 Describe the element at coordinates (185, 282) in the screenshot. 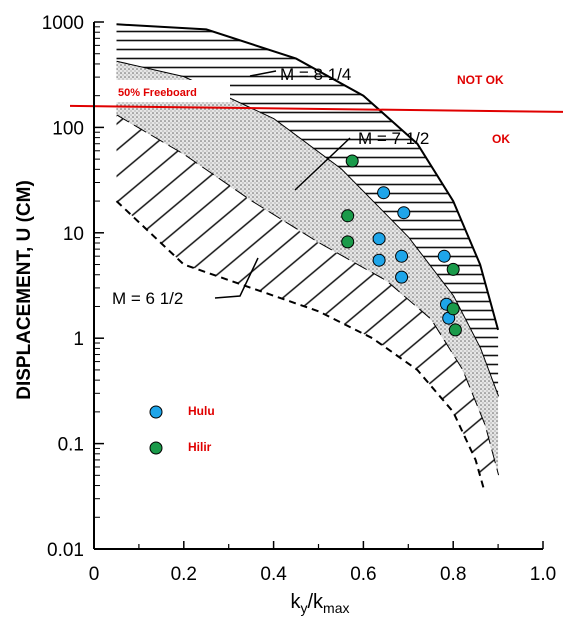

I see `band-label-m6: M = 6 1/2` at that location.